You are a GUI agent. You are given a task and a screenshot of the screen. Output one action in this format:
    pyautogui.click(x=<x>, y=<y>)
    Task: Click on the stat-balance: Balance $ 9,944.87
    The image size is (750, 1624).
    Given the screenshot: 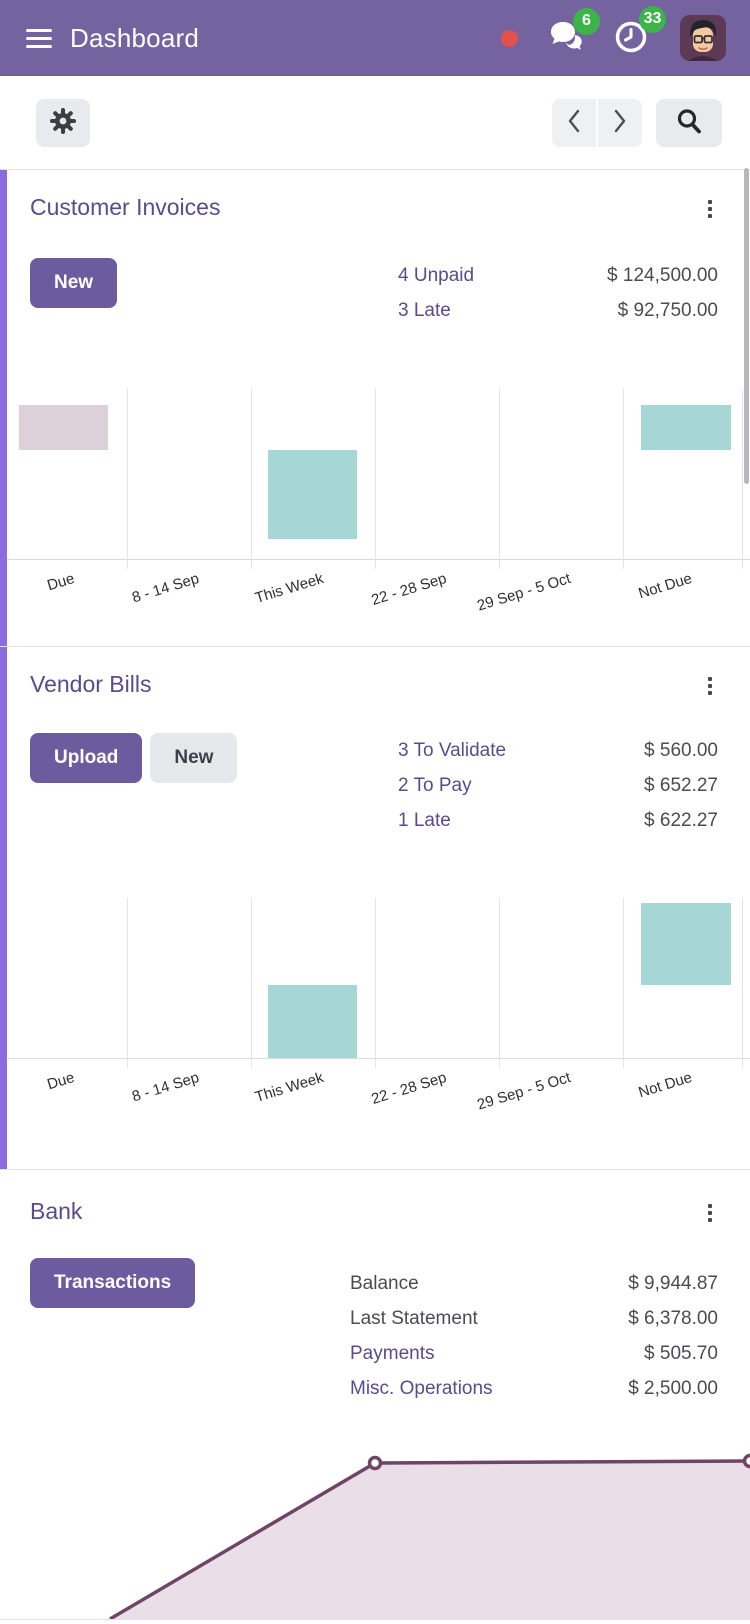 What is the action you would take?
    pyautogui.click(x=534, y=1283)
    